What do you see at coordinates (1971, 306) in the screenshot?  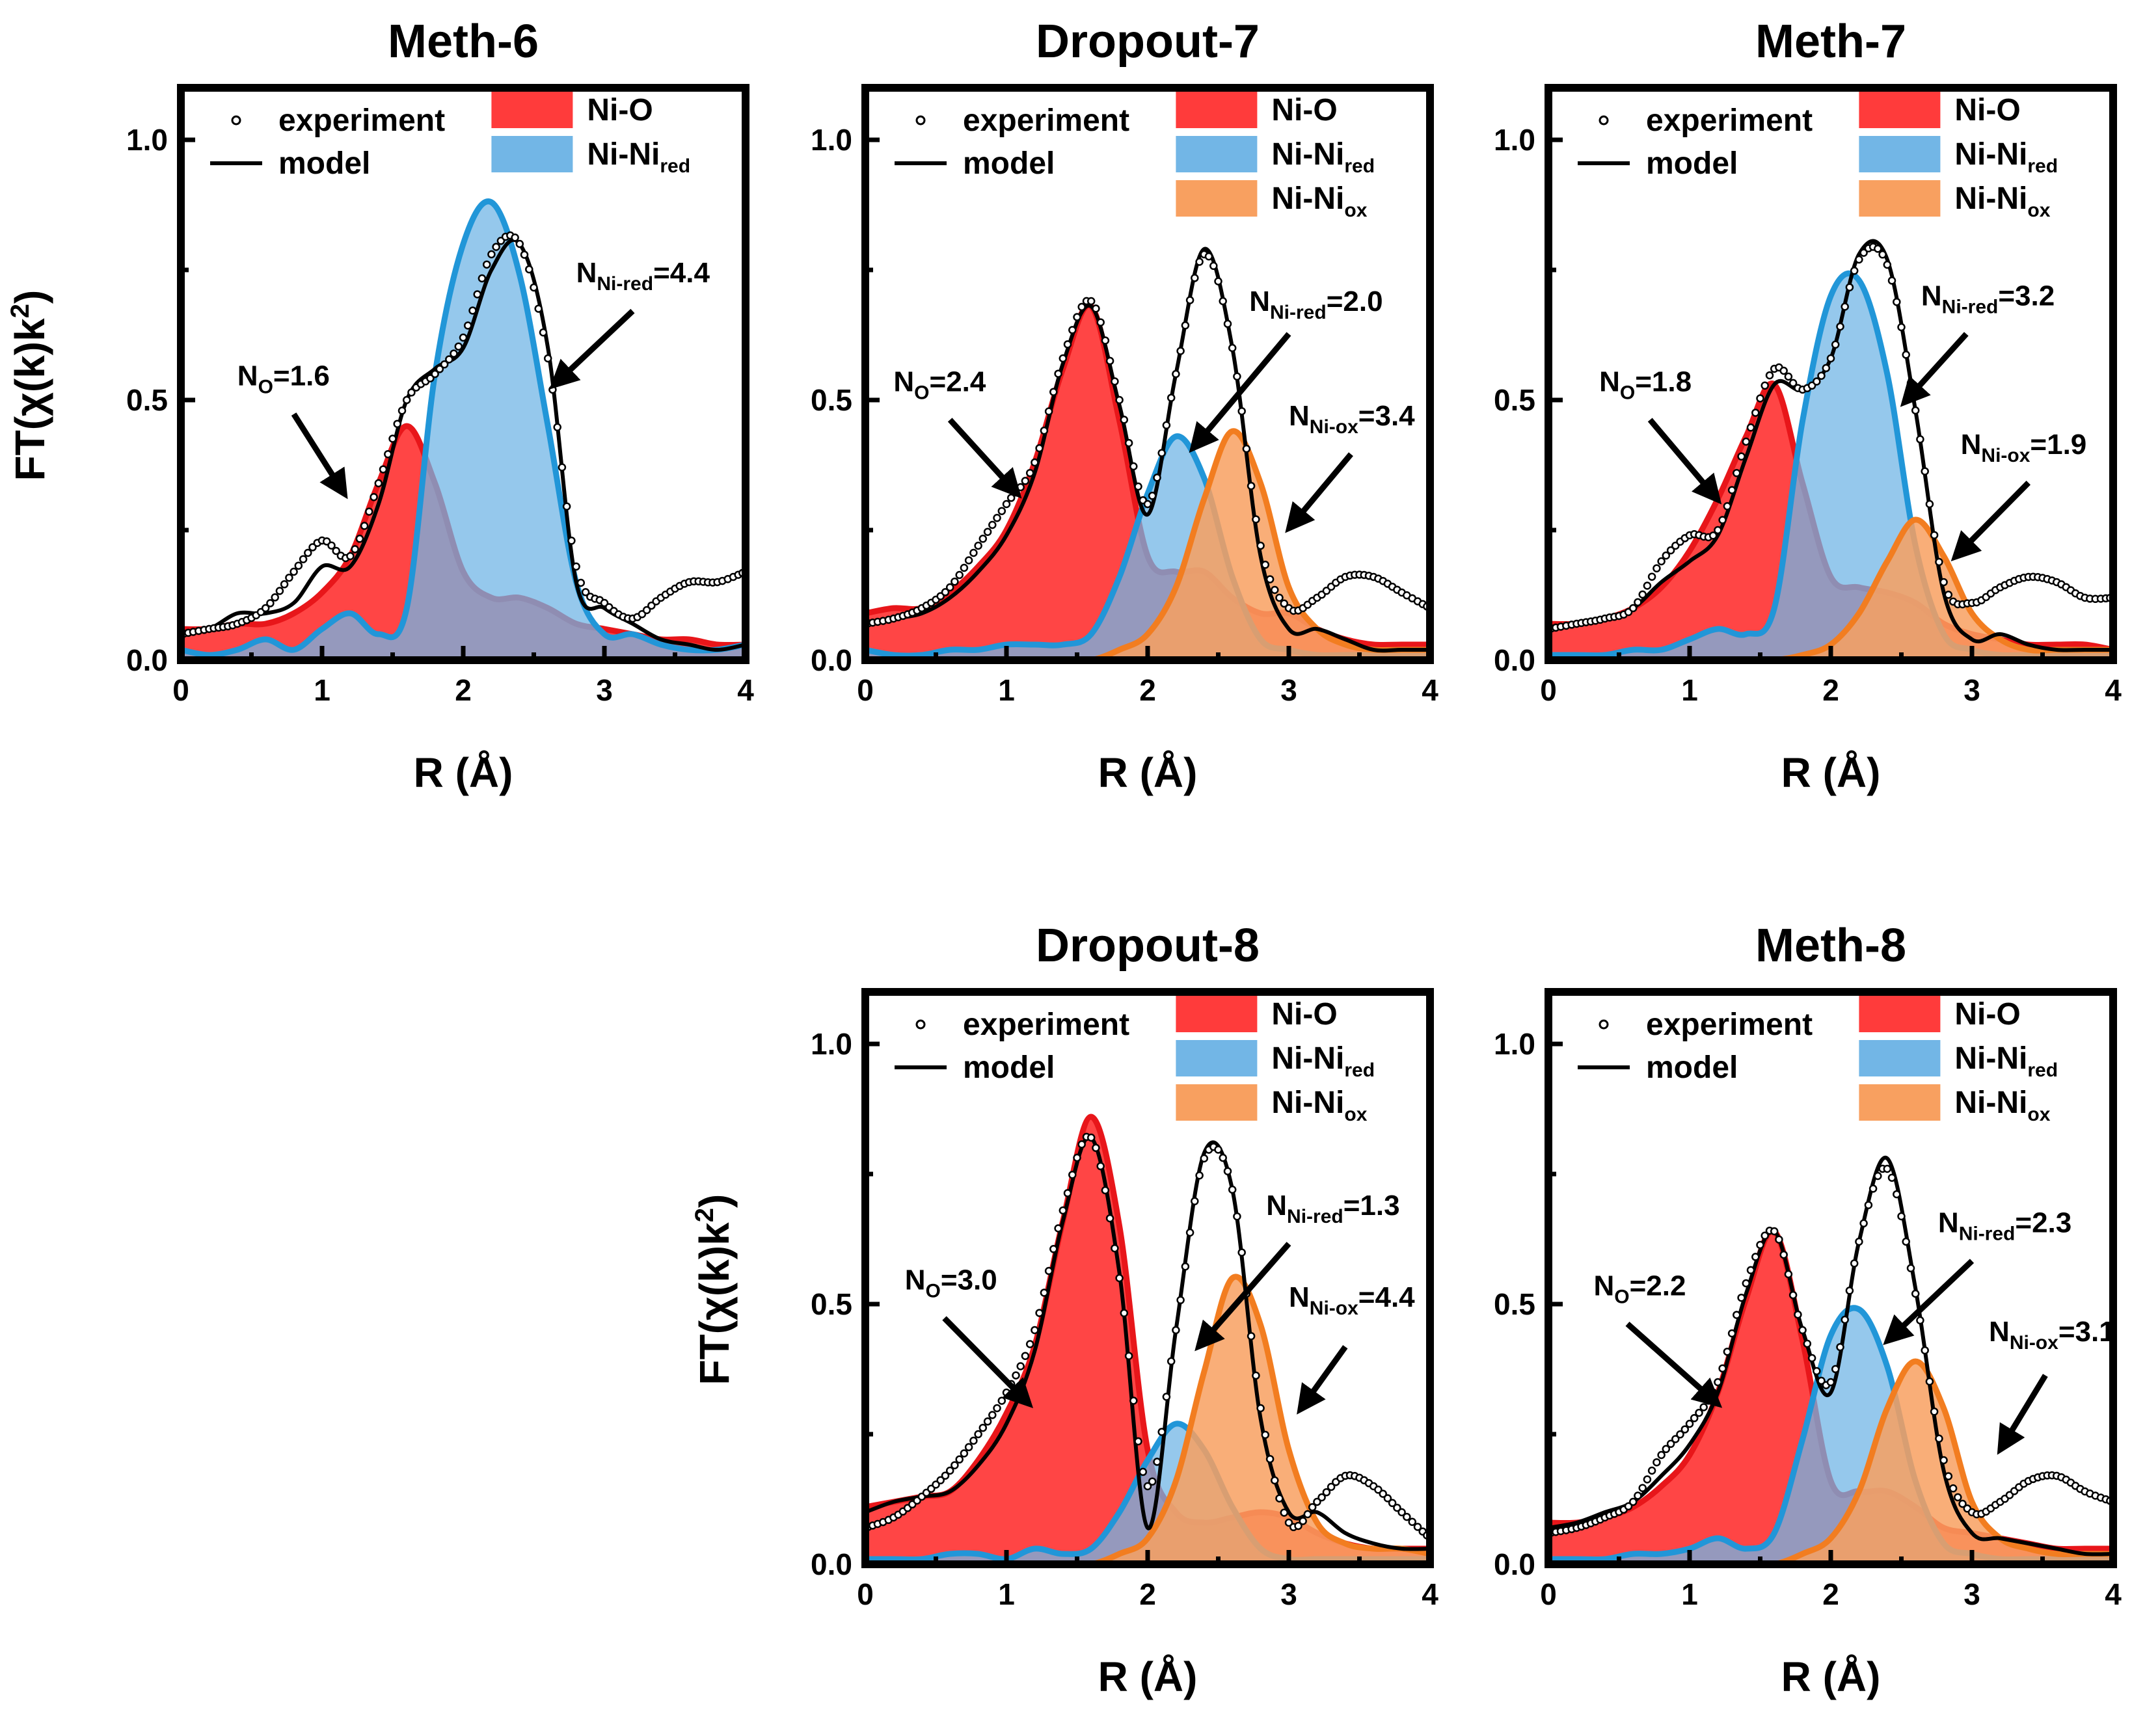 I see `annotation-label-sub: Ni-red` at bounding box center [1971, 306].